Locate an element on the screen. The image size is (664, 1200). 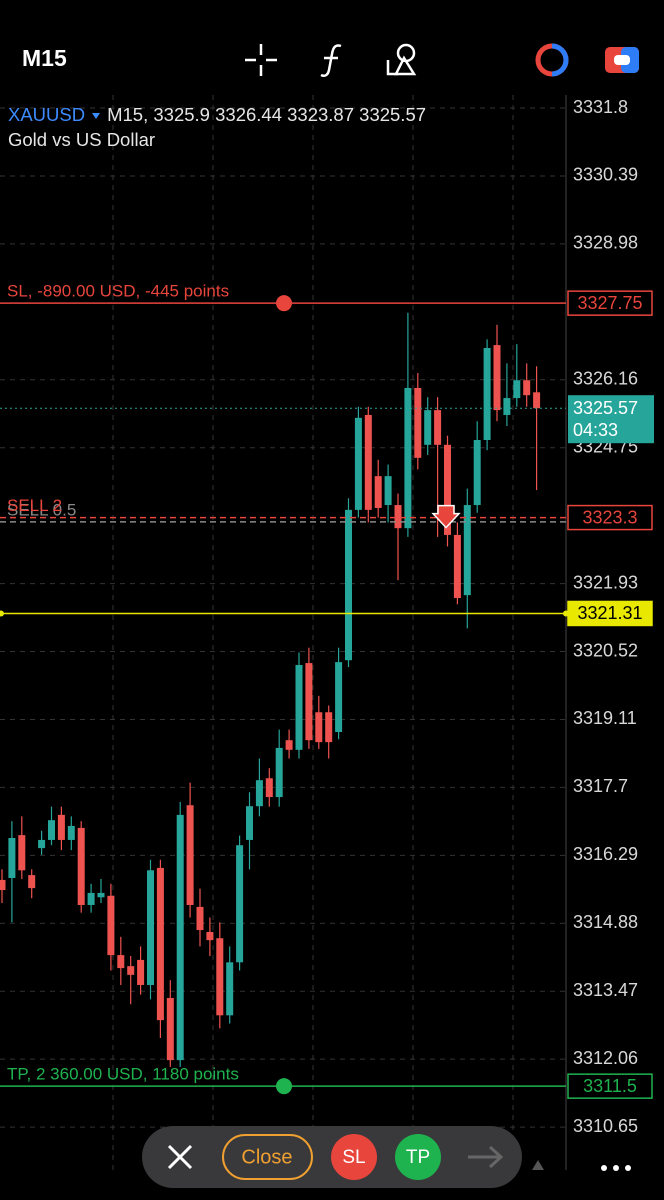
level-label: TP, 2 360.00 USD, 1180 points is located at coordinates (123, 1074).